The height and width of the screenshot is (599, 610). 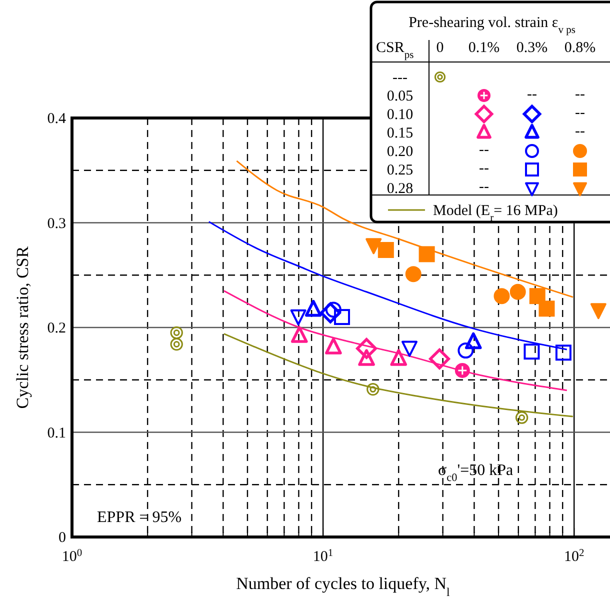 I want to click on text: 0, so click(x=440, y=48).